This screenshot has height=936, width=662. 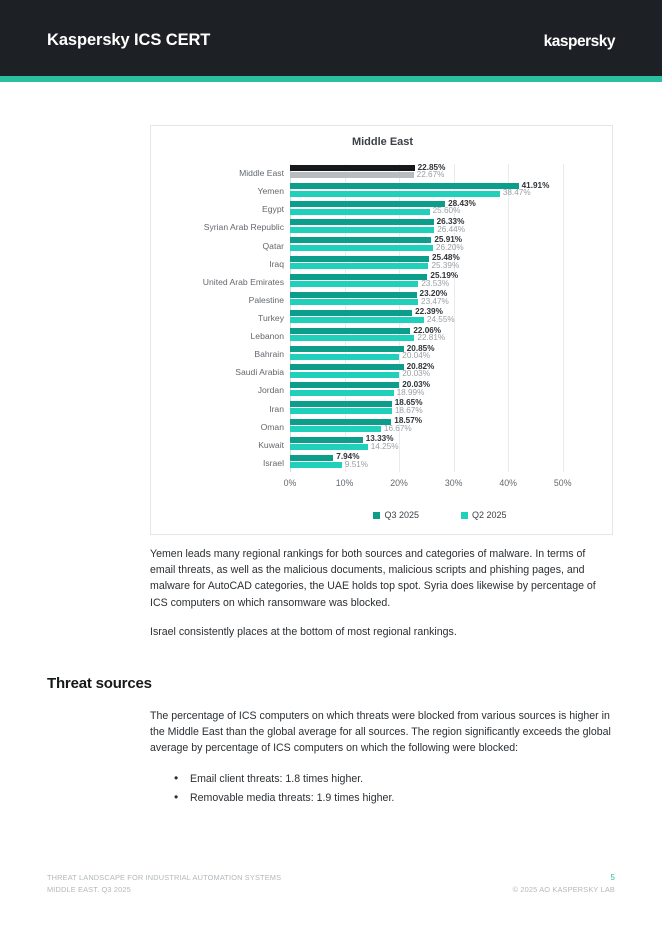 I want to click on chart-row: Turkey 22.39% 24.55%, so click(x=424, y=317).